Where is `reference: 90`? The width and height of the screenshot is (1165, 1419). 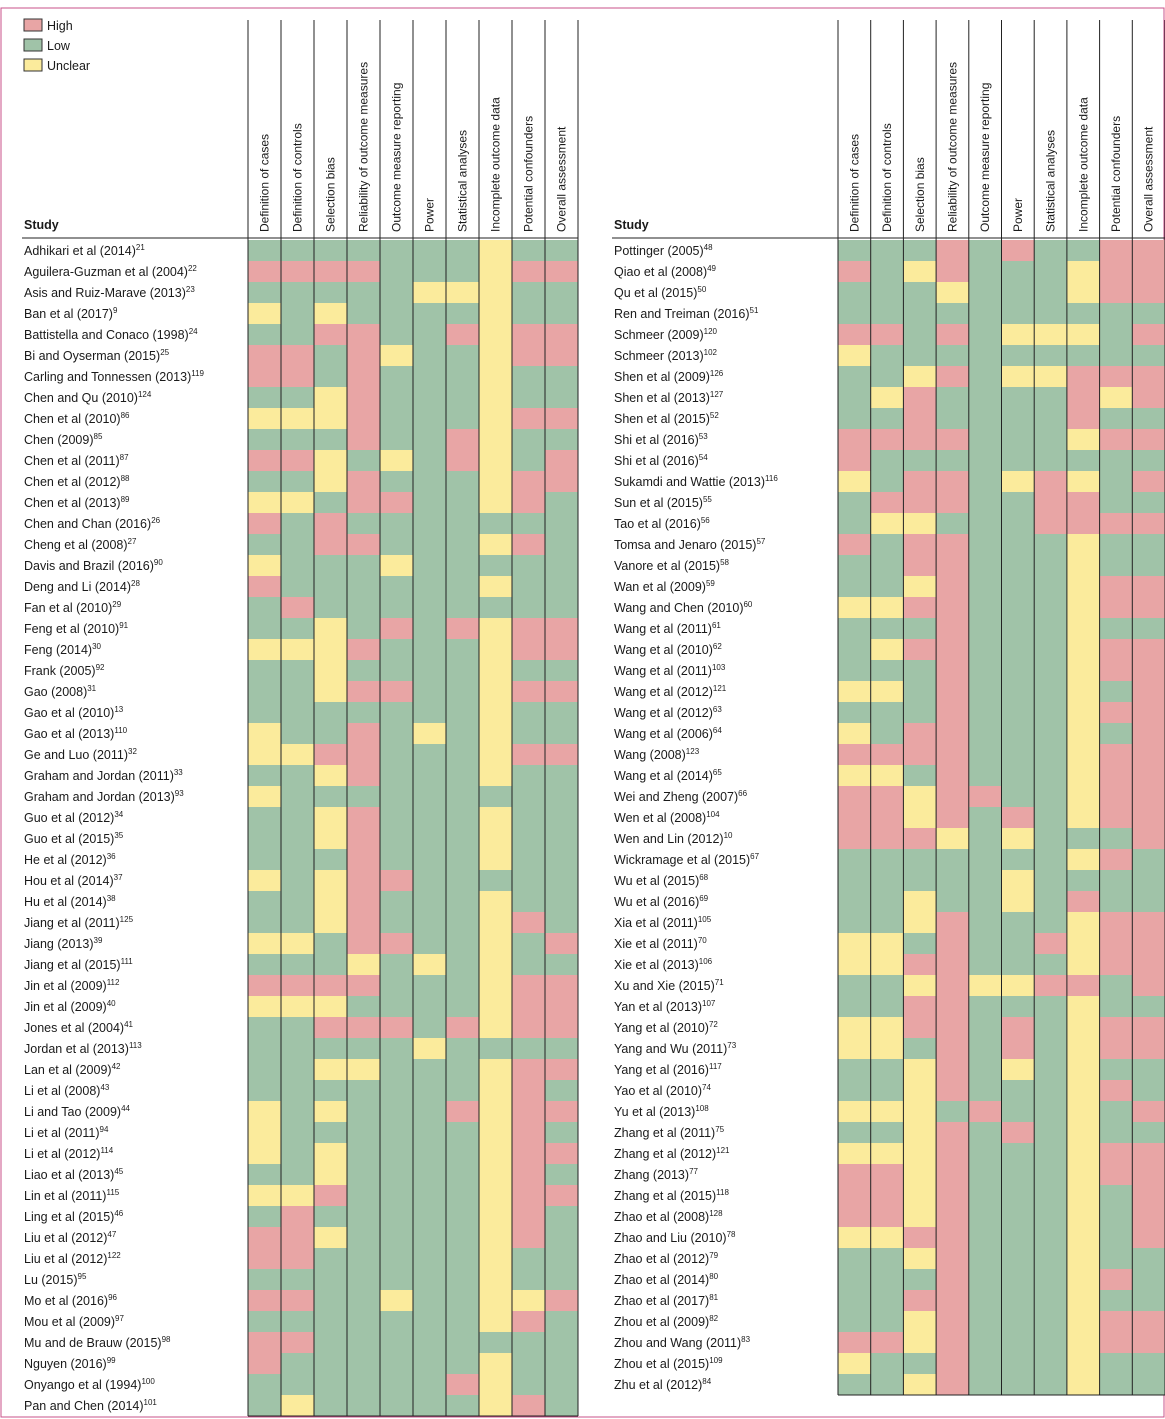 reference: 90 is located at coordinates (158, 562).